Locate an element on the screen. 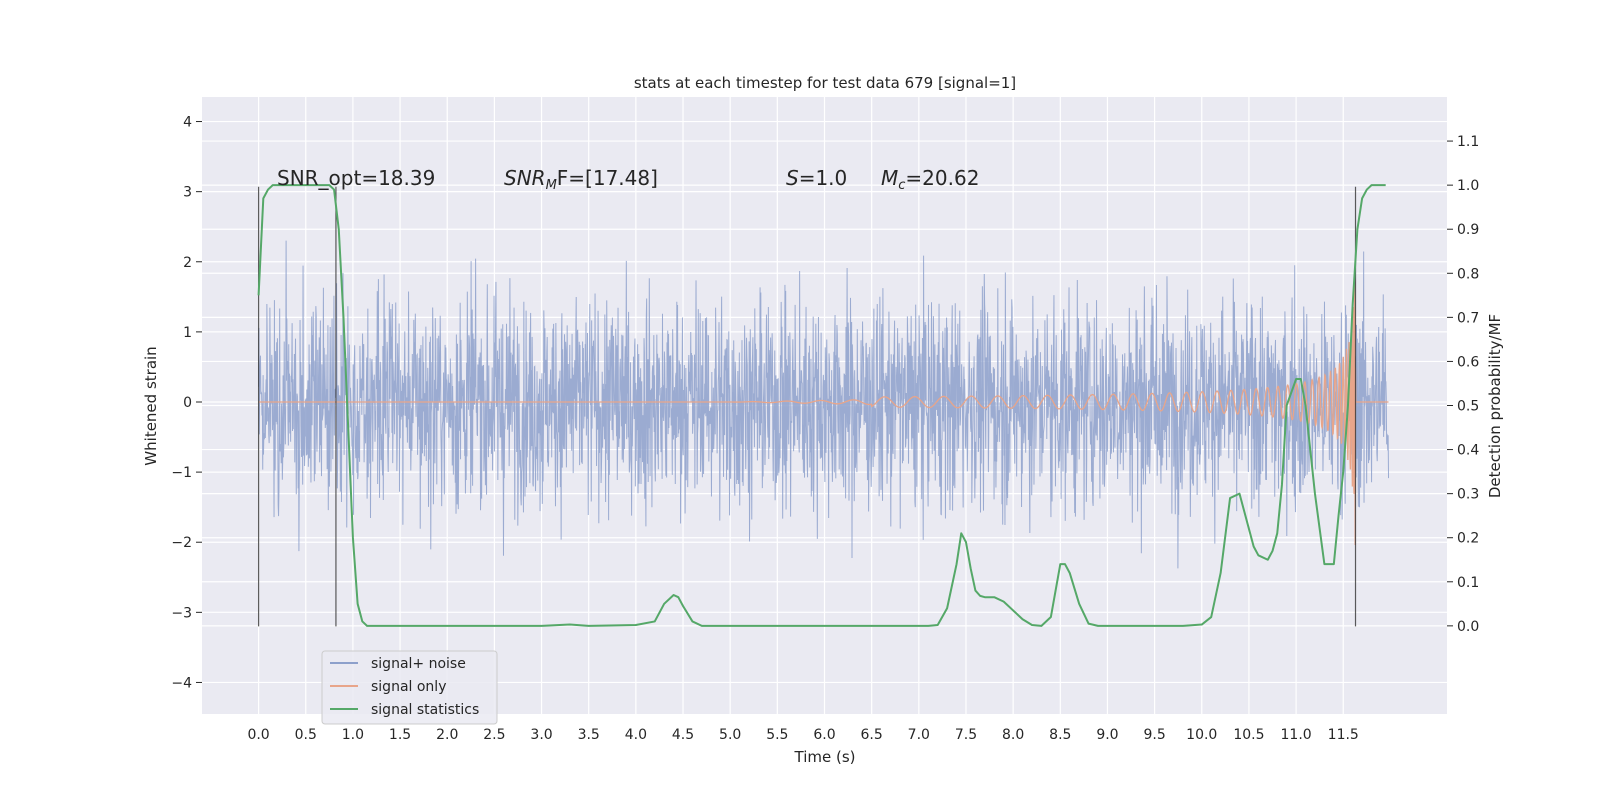  y-right-tick-label: 0.1 is located at coordinates (1468, 583).